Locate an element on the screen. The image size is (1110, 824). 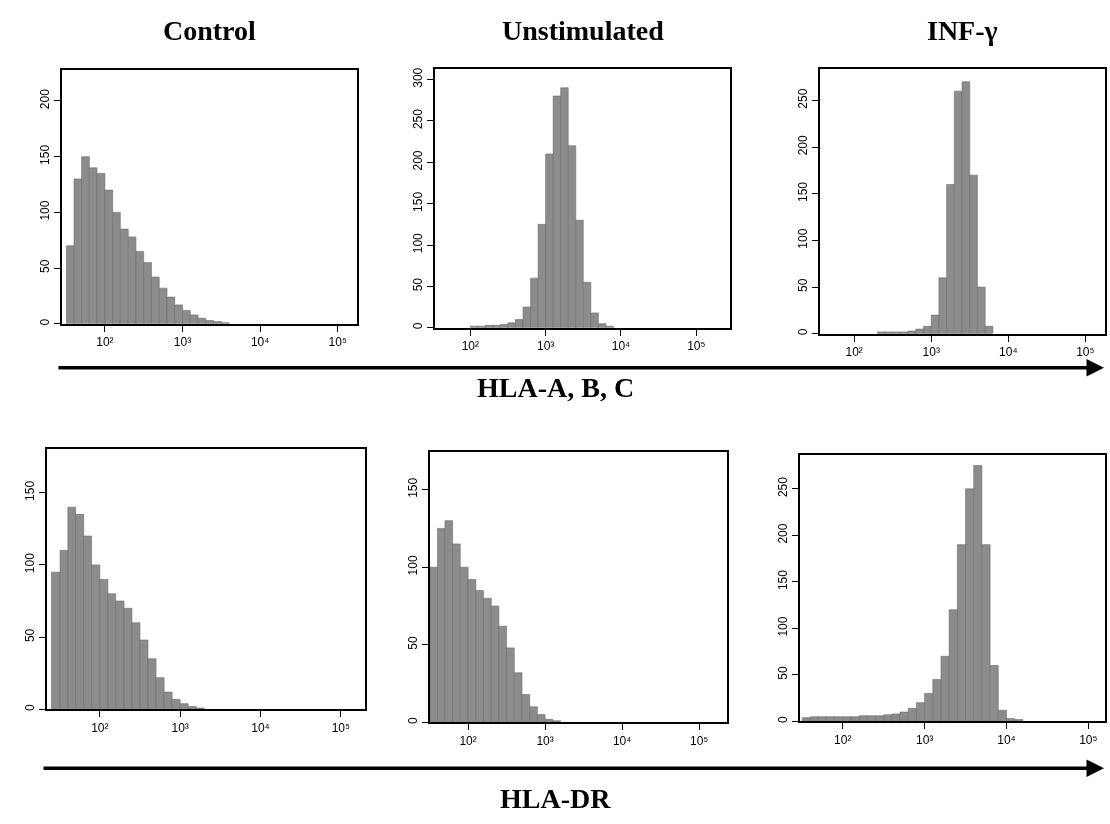
chart-title: INF-γ is located at coordinates (962, 30).